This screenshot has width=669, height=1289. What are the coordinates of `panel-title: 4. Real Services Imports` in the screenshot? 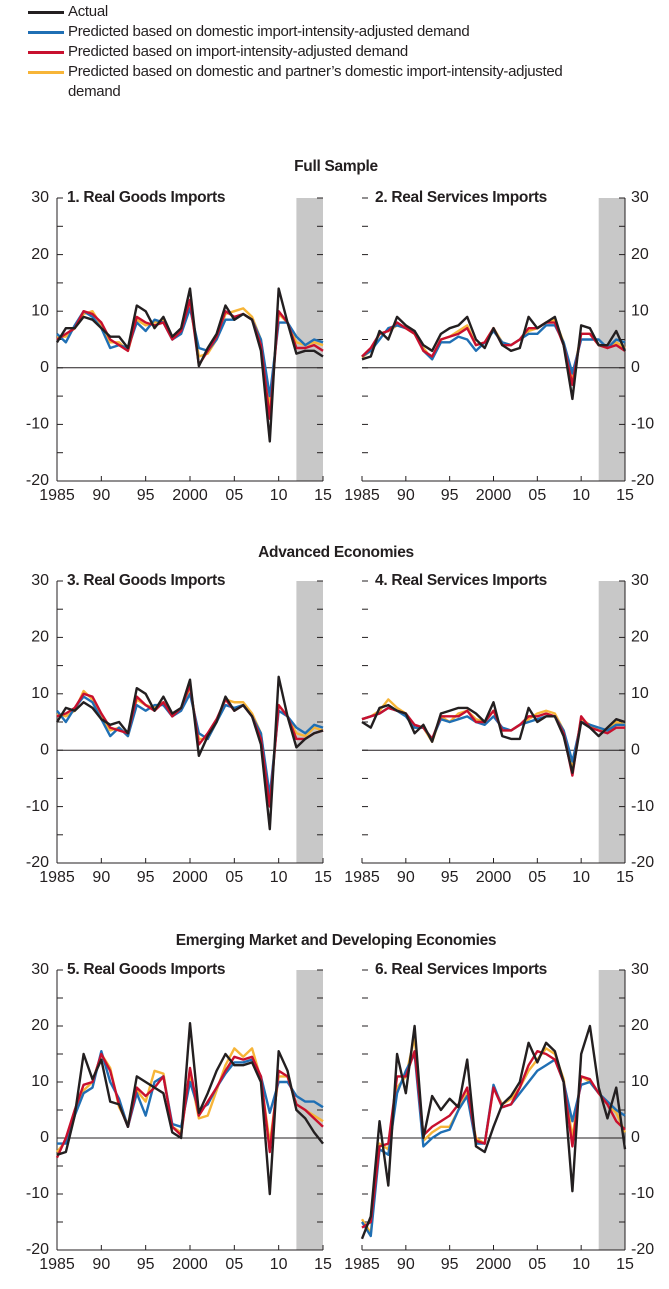 It's located at (461, 580).